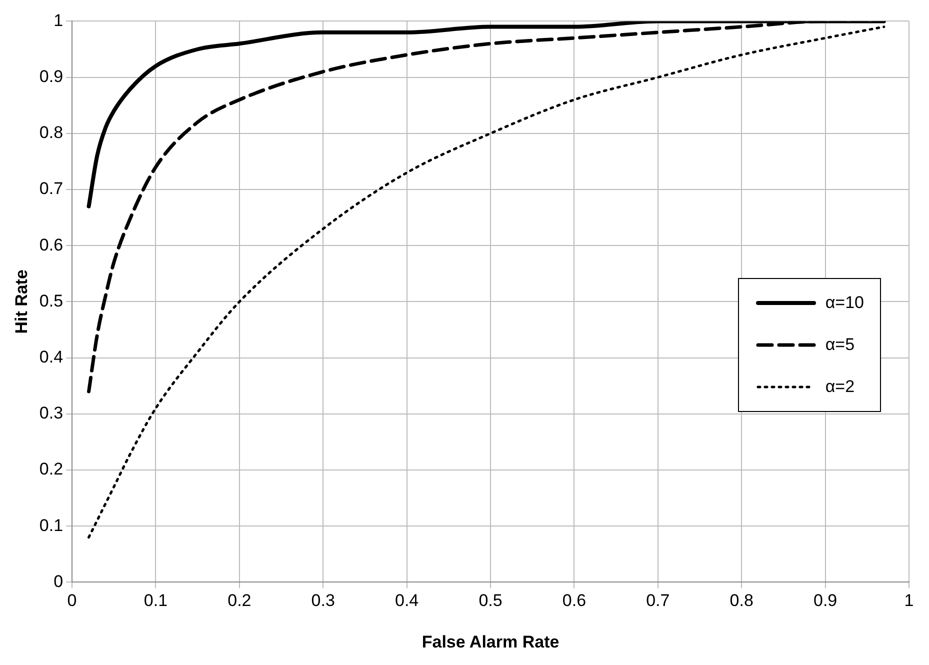 This screenshot has height=665, width=929. Describe the element at coordinates (51, 76) in the screenshot. I see `y-tick-label: 0.9` at that location.